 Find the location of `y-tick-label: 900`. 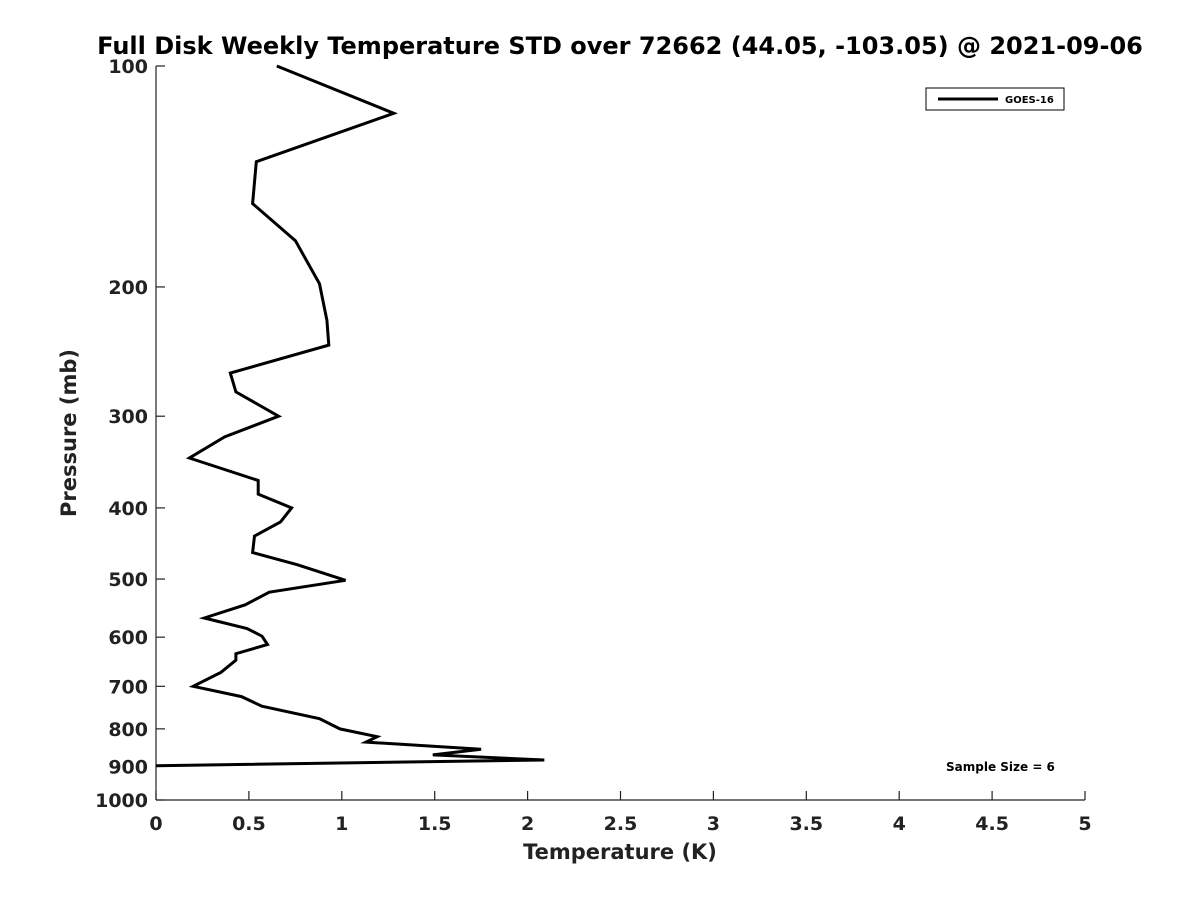

y-tick-label: 900 is located at coordinates (128, 767).